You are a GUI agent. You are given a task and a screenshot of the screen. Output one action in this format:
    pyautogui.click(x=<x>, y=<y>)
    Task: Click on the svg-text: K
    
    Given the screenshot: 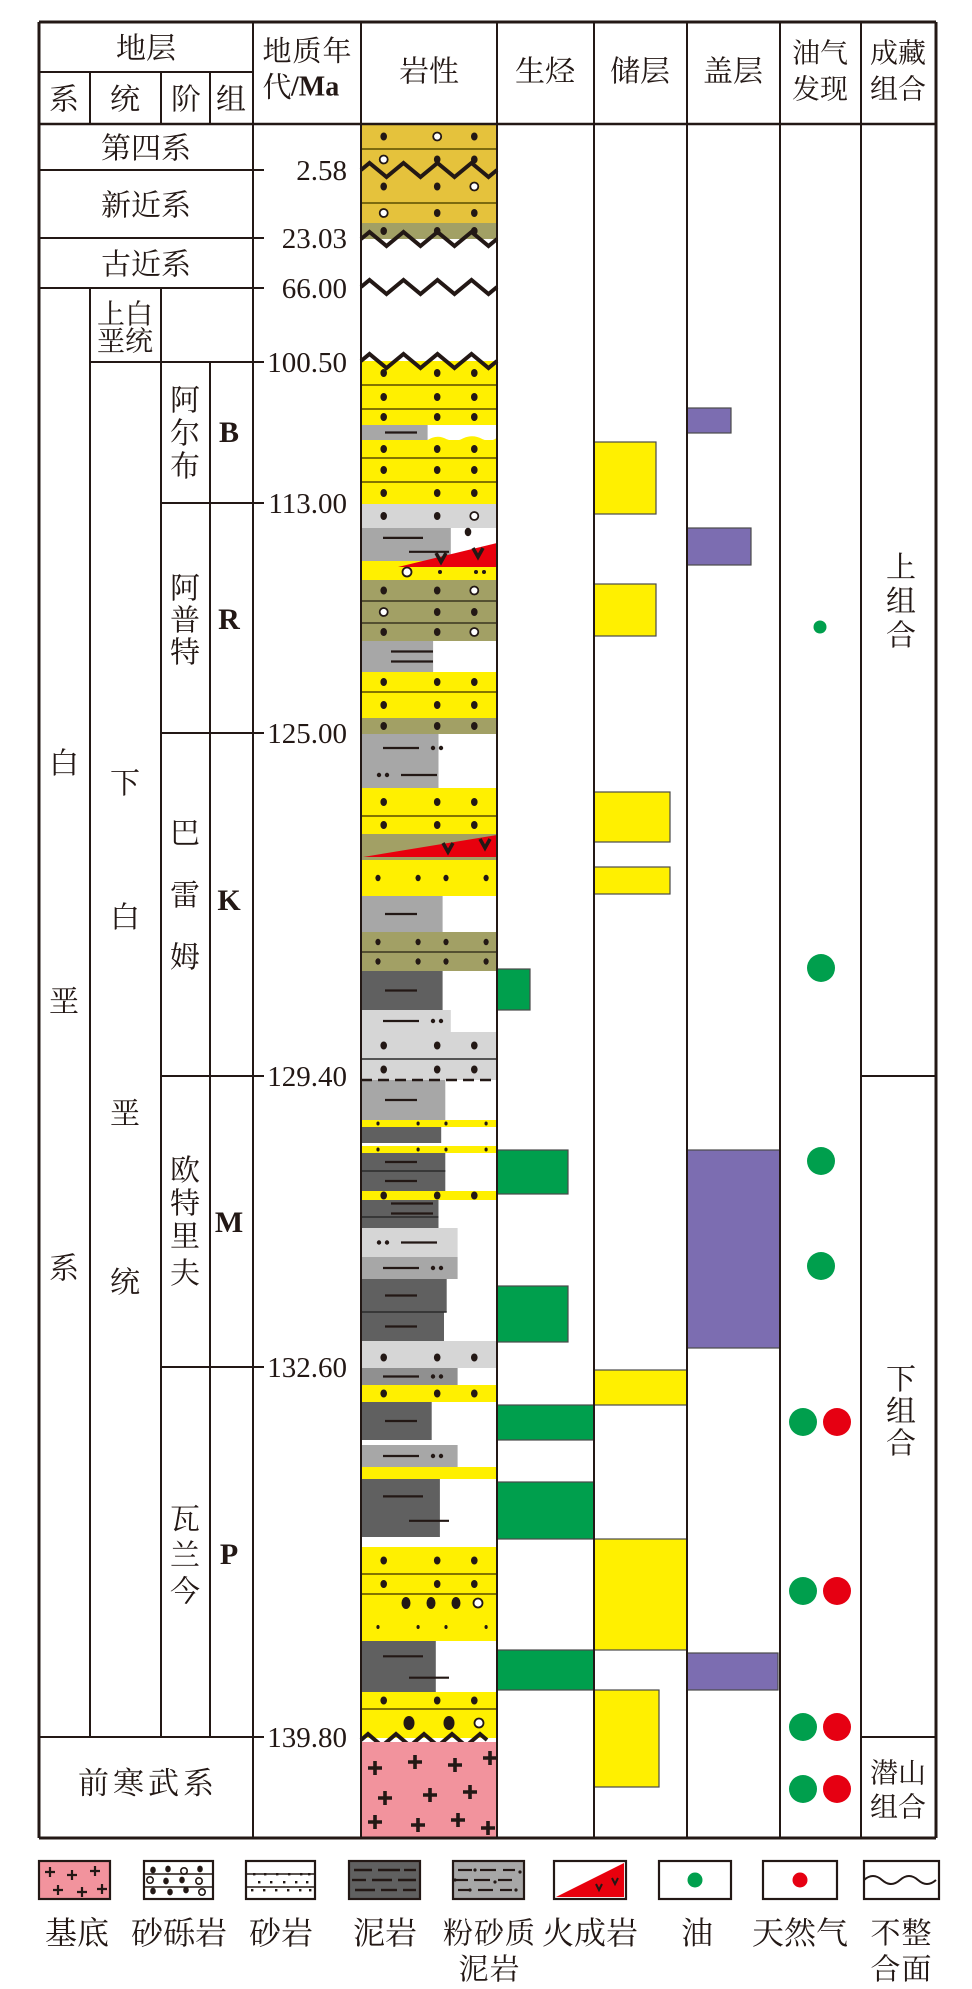 What is the action you would take?
    pyautogui.click(x=229, y=900)
    